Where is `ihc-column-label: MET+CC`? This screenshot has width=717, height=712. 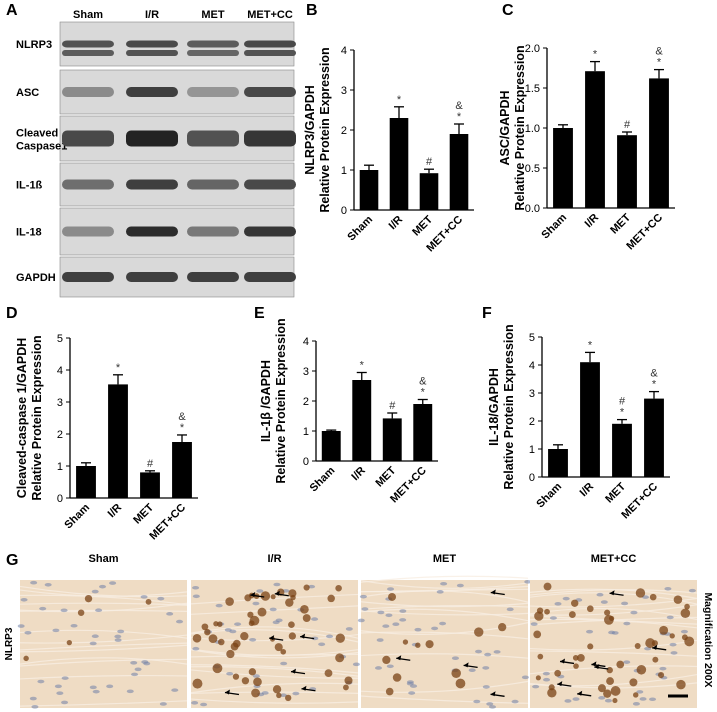 ihc-column-label: MET+CC is located at coordinates (614, 559).